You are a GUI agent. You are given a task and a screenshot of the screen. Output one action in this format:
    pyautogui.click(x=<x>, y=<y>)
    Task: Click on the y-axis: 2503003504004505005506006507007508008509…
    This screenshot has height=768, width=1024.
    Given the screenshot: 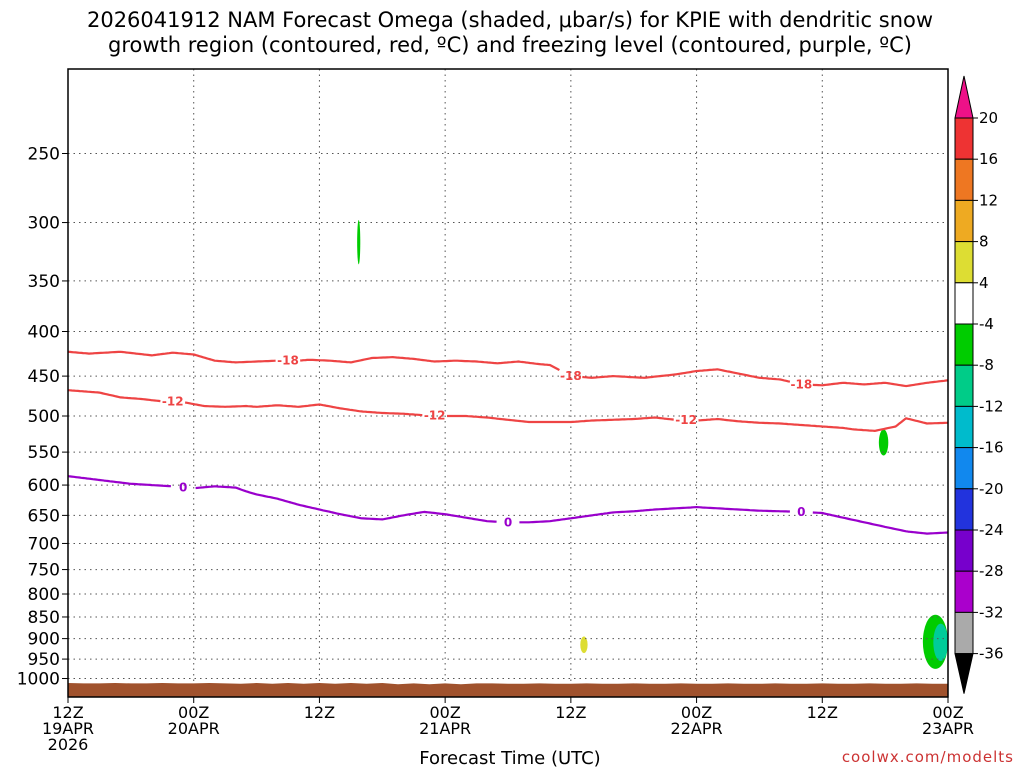 What is the action you would take?
    pyautogui.click(x=42, y=417)
    